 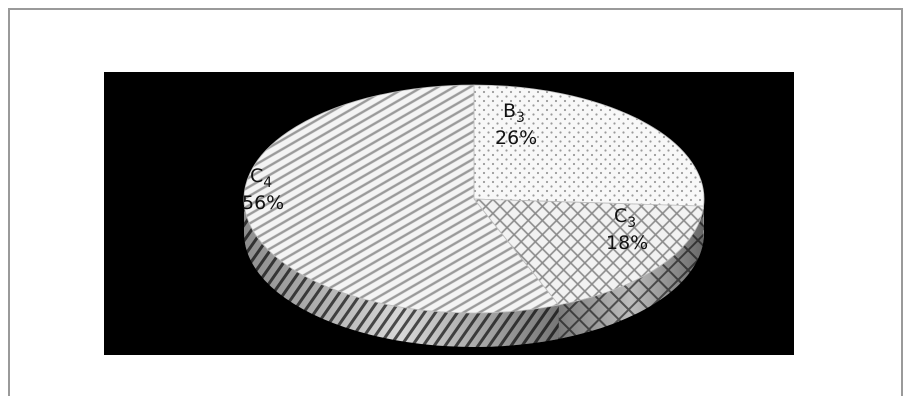 What do you see at coordinates (631, 272) in the screenshot?
I see `pie-side-shade-c3` at bounding box center [631, 272].